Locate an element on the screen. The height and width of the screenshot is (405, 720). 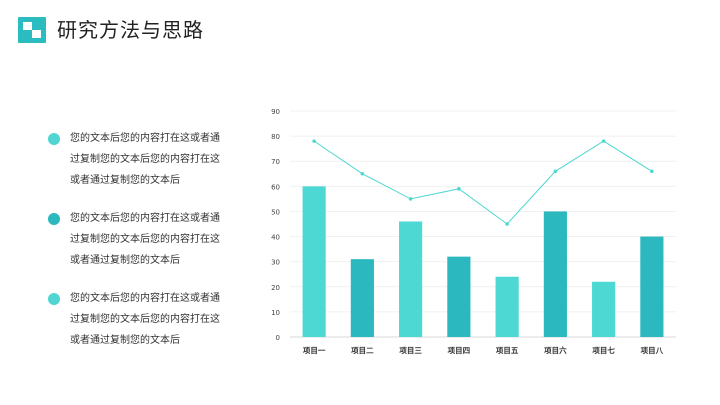
y-tick-label: 60 is located at coordinates (275, 187).